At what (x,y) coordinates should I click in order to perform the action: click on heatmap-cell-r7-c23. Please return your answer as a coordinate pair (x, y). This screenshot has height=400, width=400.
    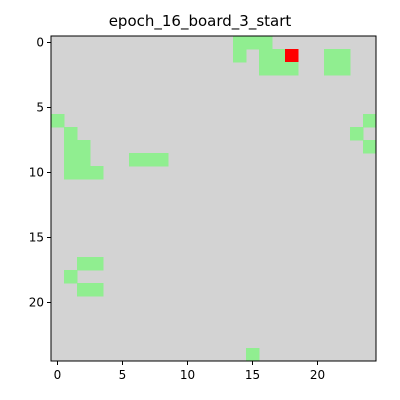
    Looking at the image, I should click on (357, 134).